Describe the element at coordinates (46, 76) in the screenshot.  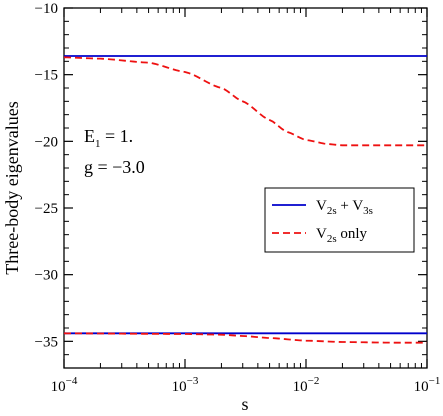
I see `y-tick-label: −15` at that location.